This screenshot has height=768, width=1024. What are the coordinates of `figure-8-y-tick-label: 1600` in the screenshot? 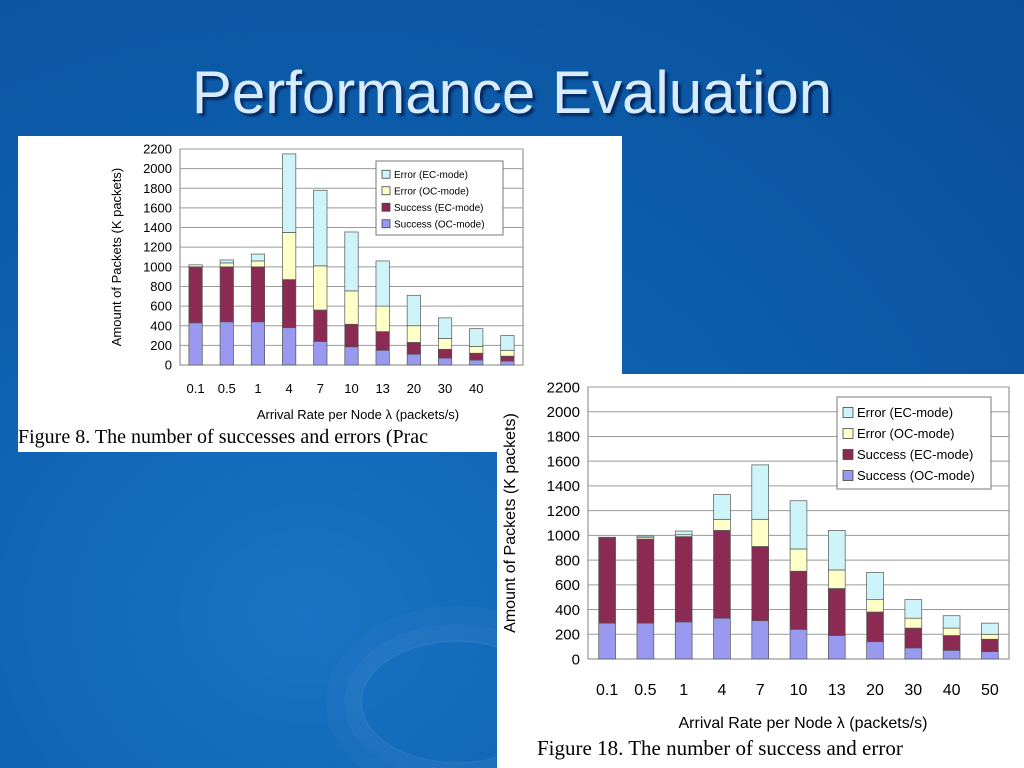 It's located at (157, 207).